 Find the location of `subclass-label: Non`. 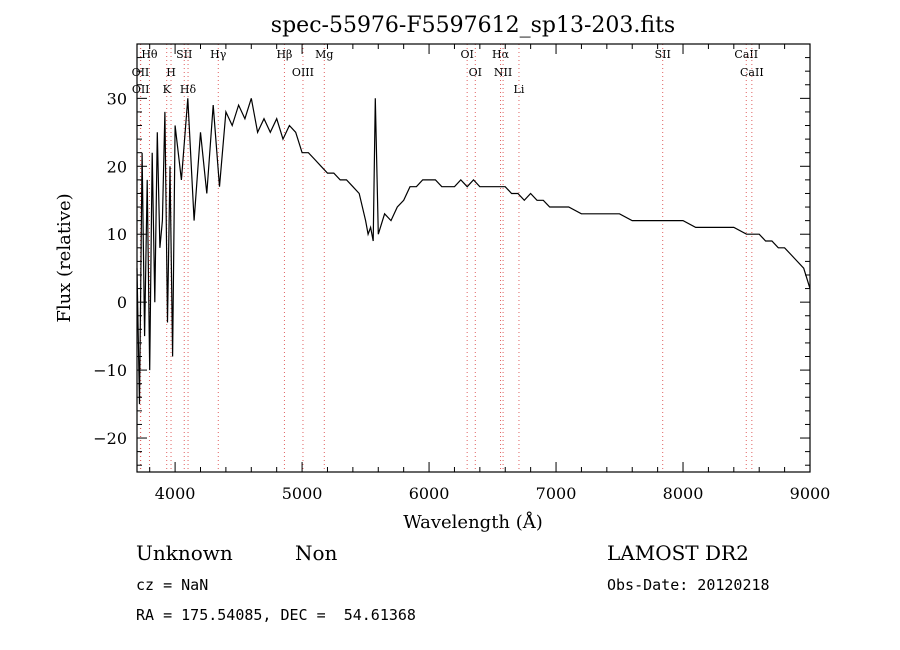

subclass-label: Non is located at coordinates (316, 553).